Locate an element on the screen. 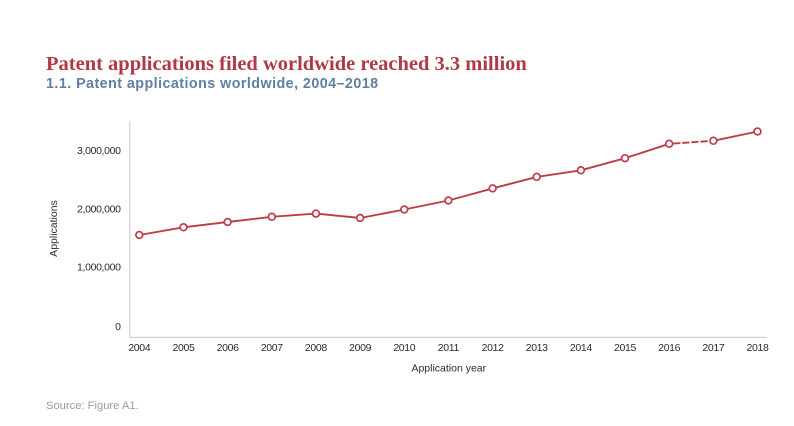 The image size is (794, 426). svg-text: 2007 is located at coordinates (272, 348).